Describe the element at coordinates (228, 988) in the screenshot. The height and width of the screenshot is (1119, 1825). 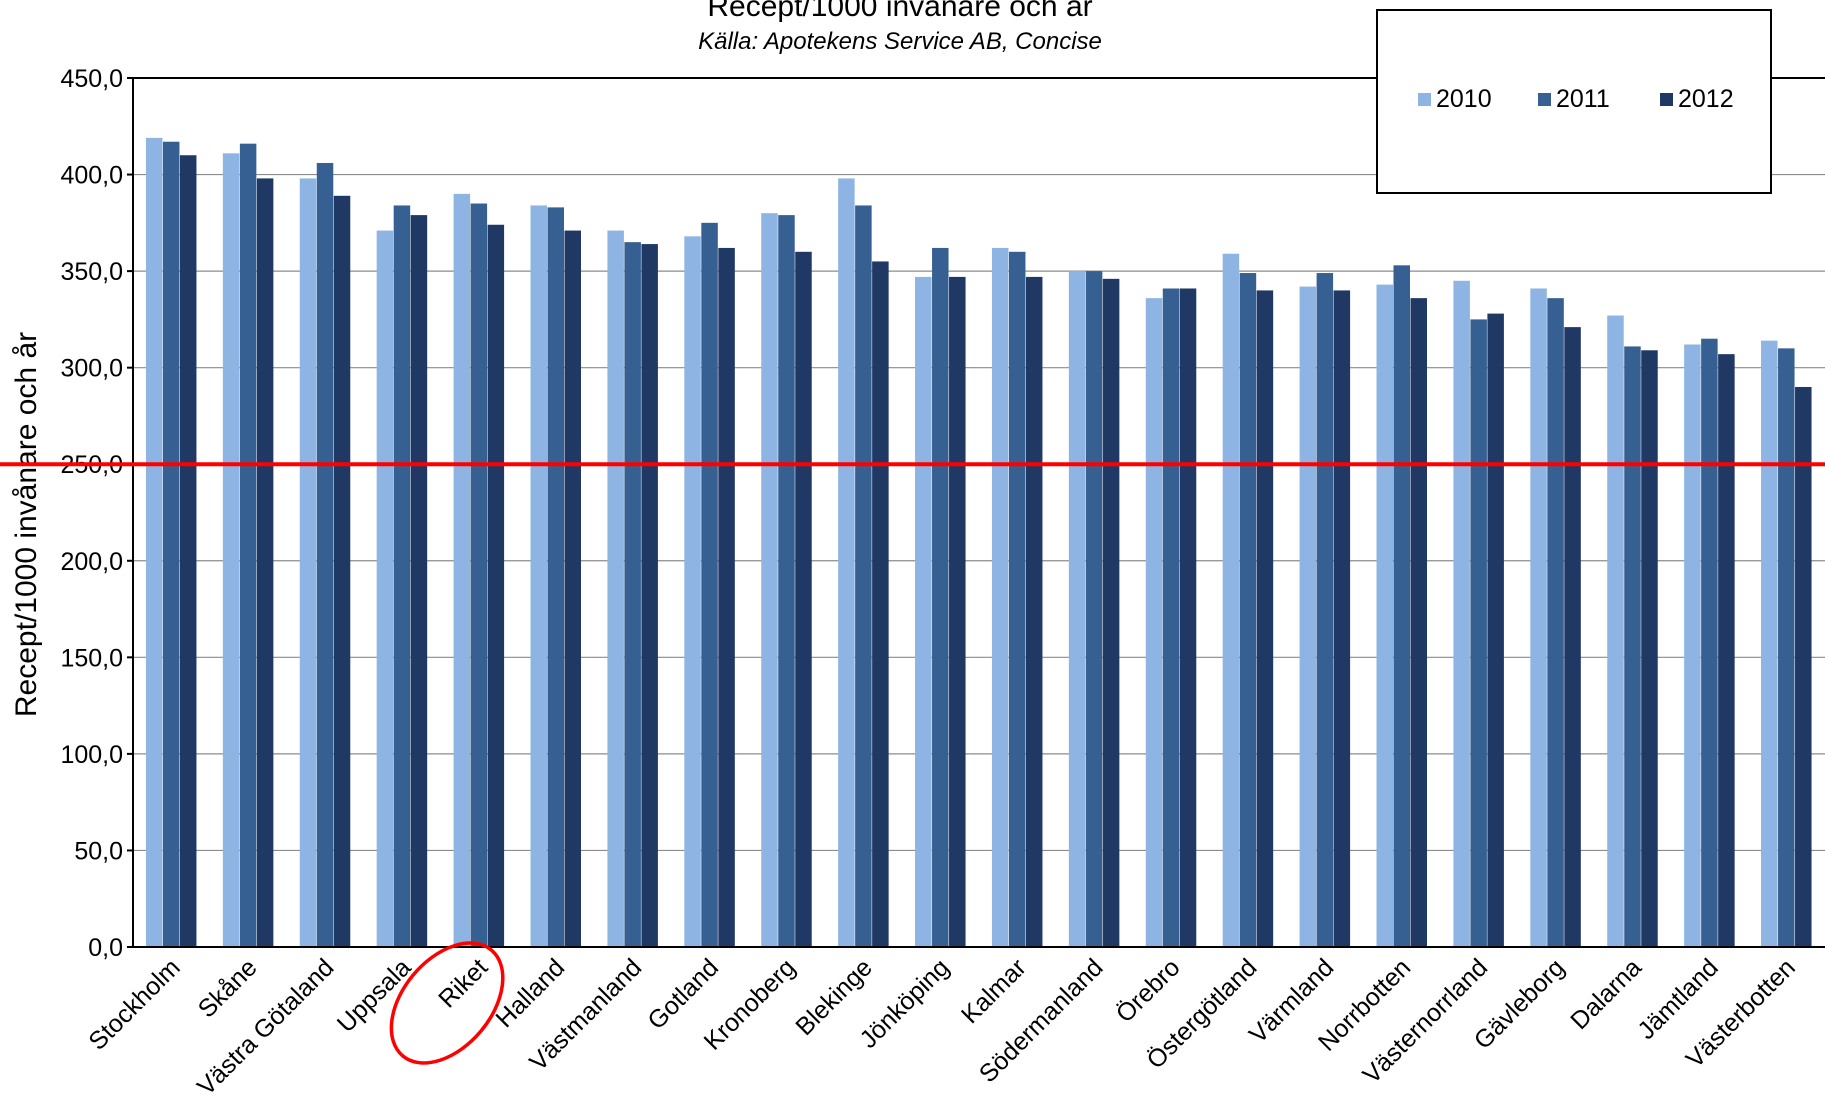
I see `x-tick-label: Skåne` at that location.